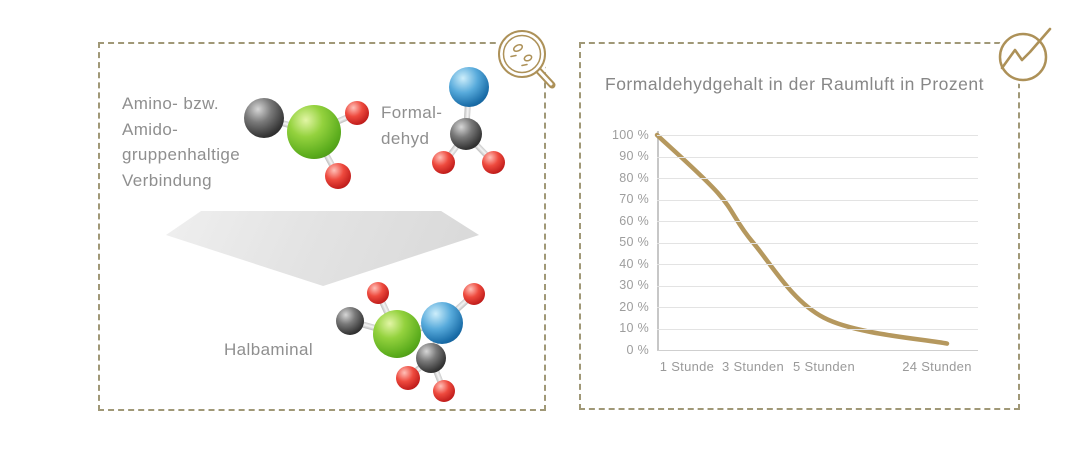 The width and height of the screenshot is (1080, 462). I want to click on y-tick-label: 40 %, so click(634, 263).